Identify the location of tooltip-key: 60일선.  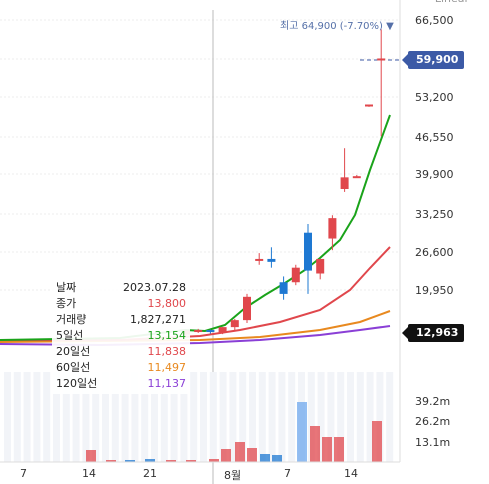
(73, 367).